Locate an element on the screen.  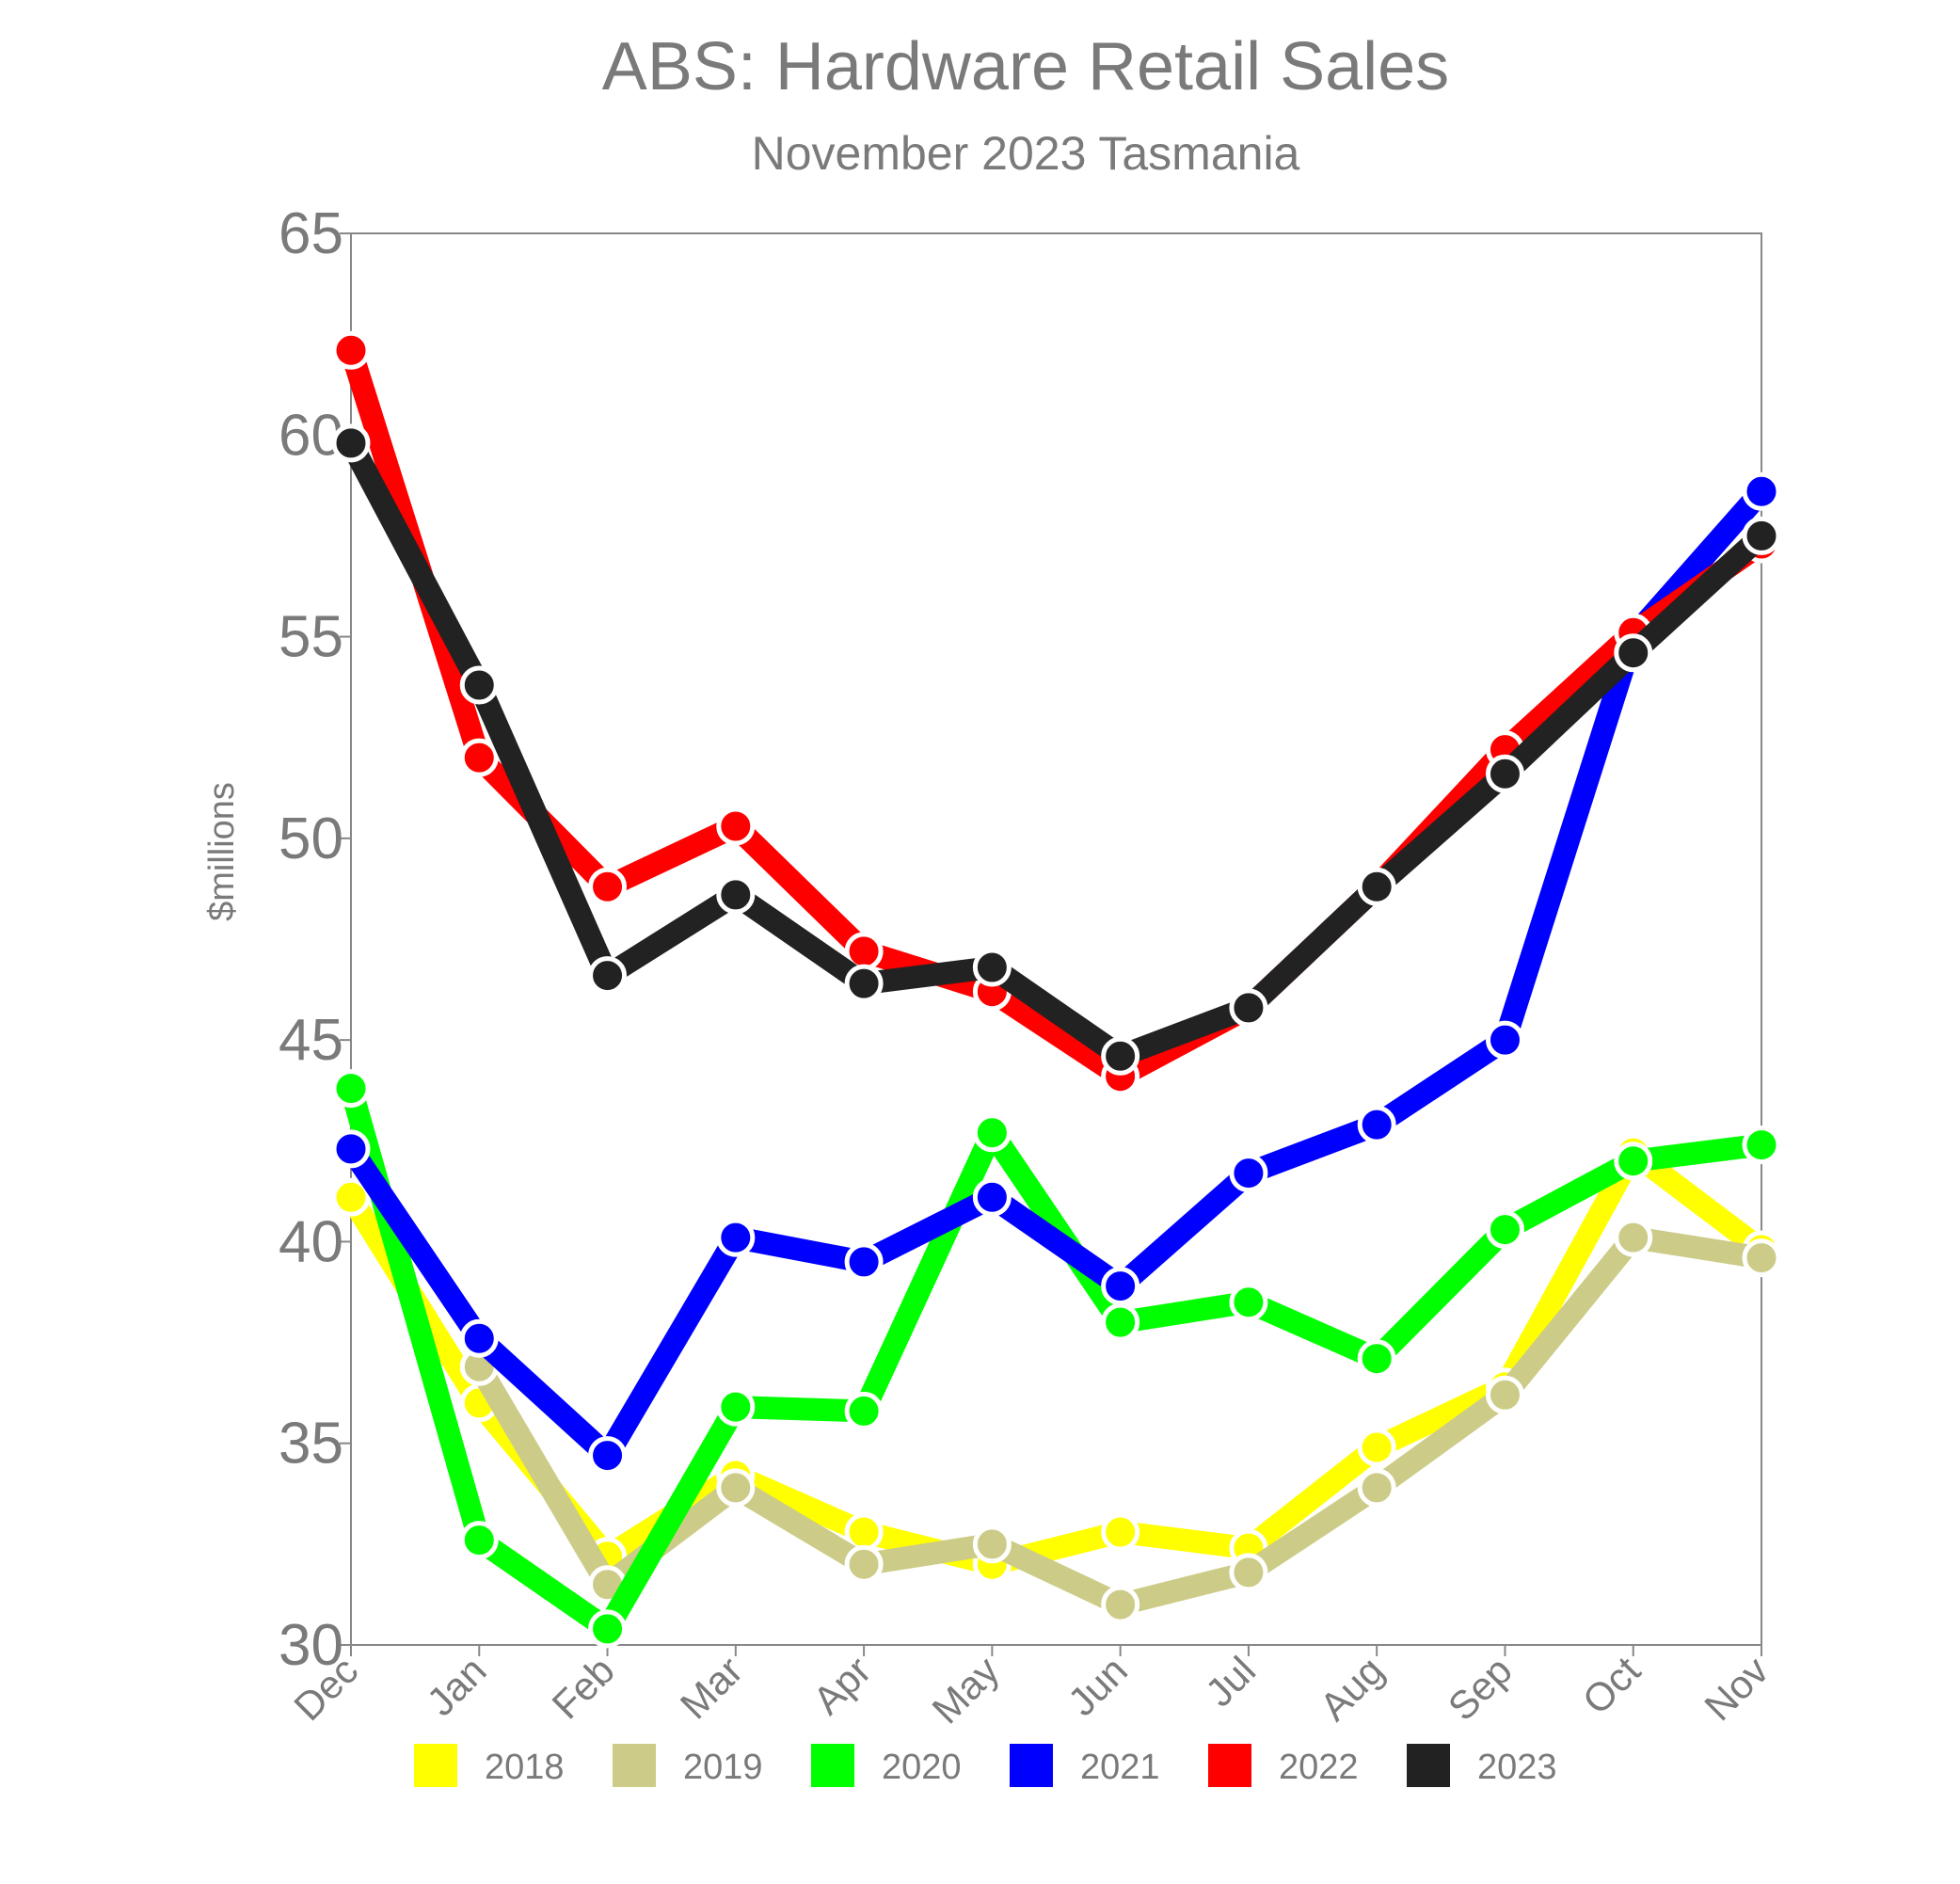
legend-label: 2021 is located at coordinates (1120, 1767).